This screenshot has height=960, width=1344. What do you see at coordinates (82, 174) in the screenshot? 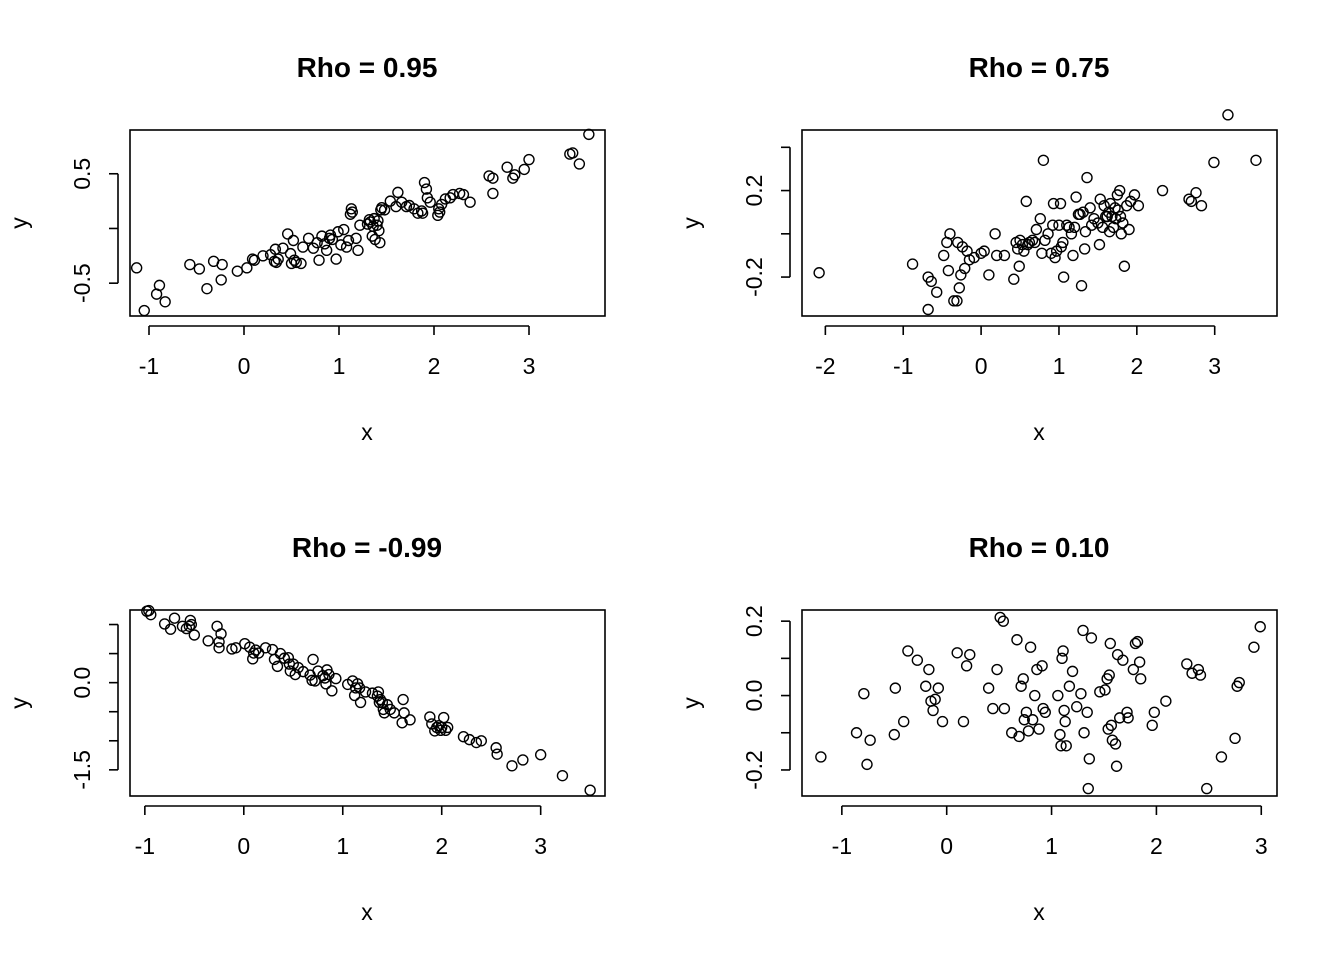
I see `y-tick-label: 0.5` at bounding box center [82, 174].